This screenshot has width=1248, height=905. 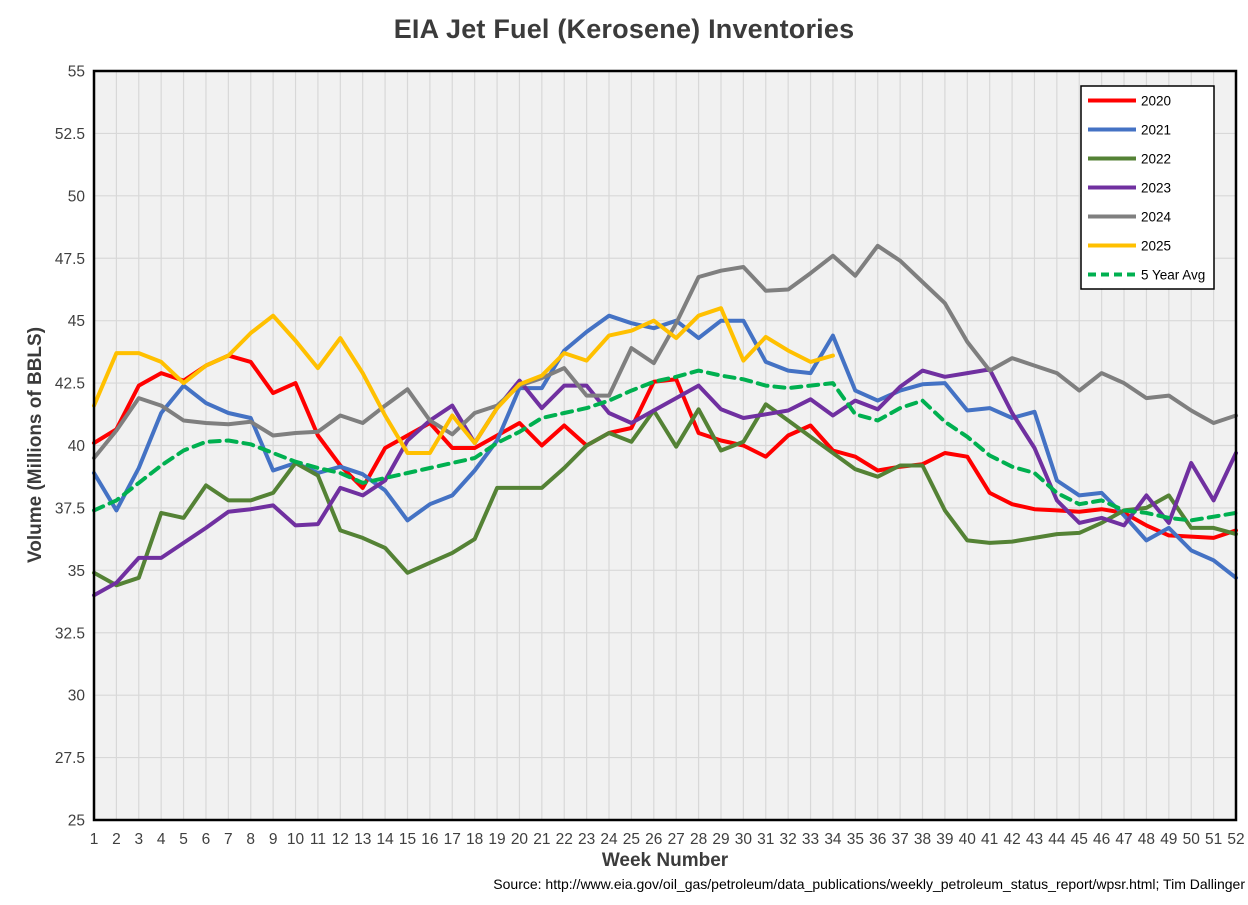 What do you see at coordinates (877, 839) in the screenshot?
I see `svg-text: 36` at bounding box center [877, 839].